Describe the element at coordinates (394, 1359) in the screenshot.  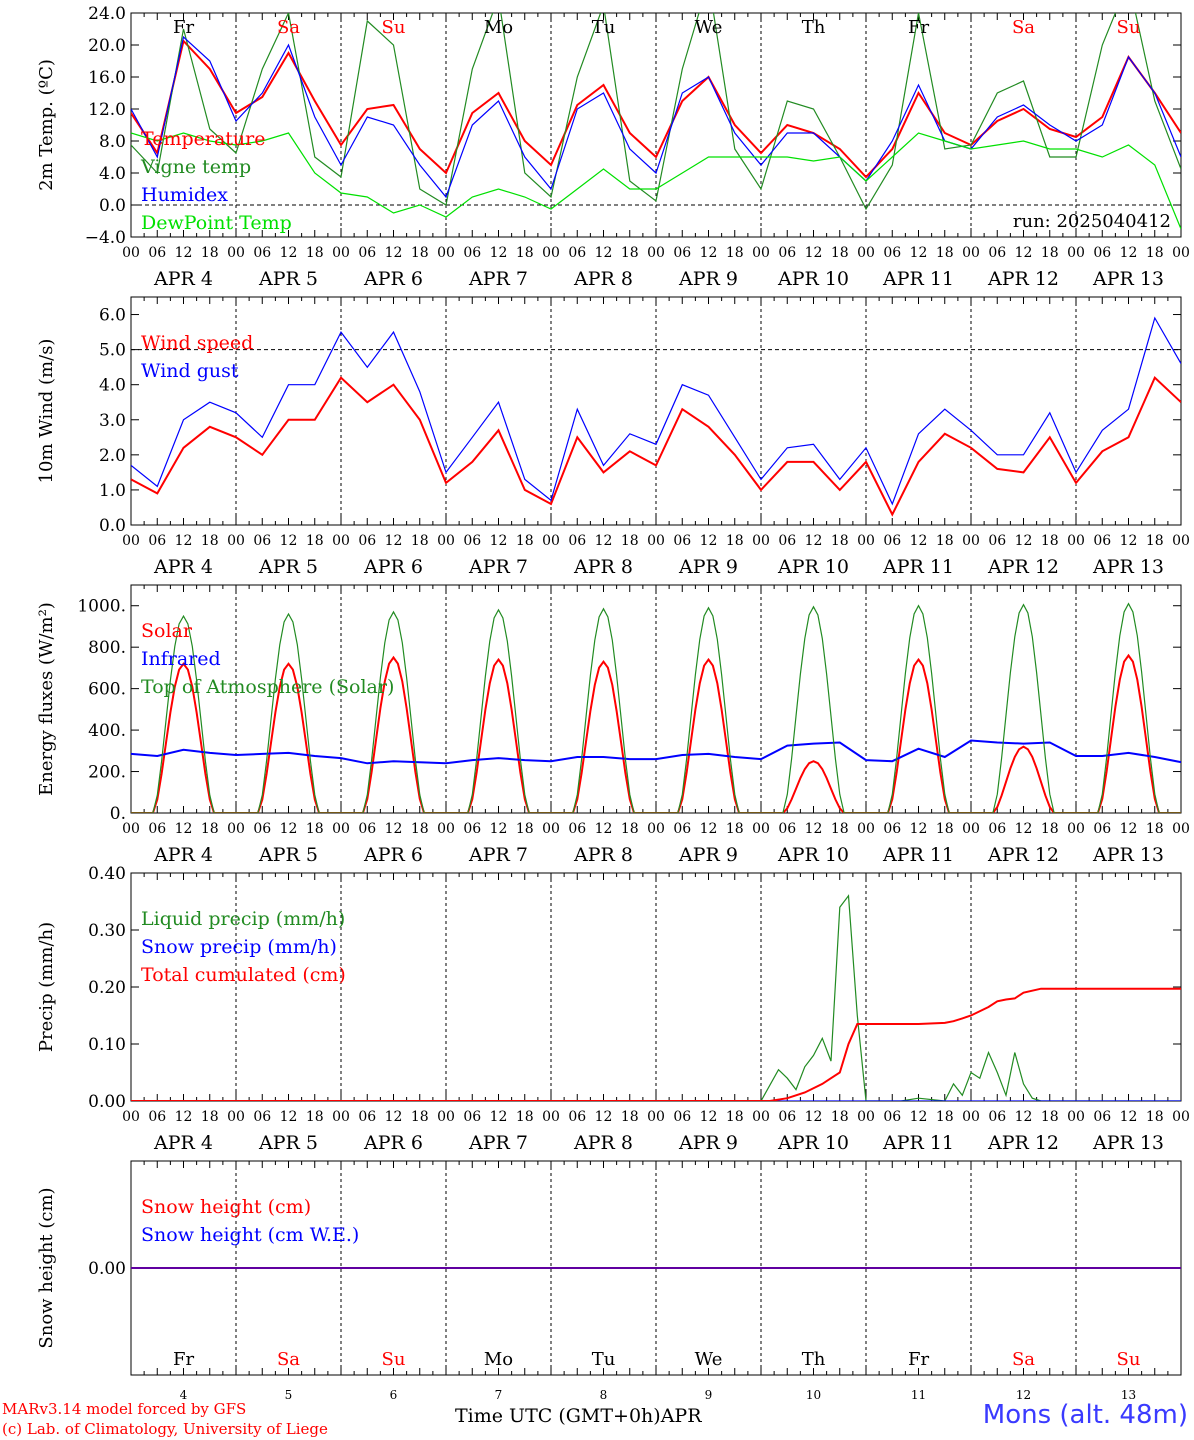
I see `day-name: Su` at that location.